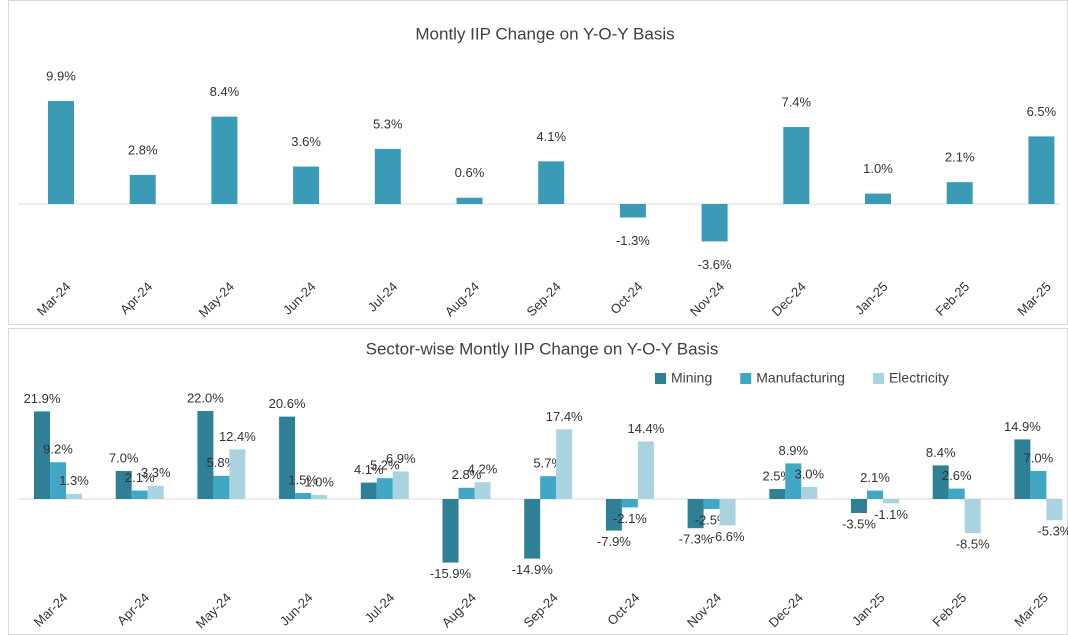 This screenshot has height=635, width=1068. What do you see at coordinates (383, 297) in the screenshot?
I see `x-tick-label: Jul-24` at bounding box center [383, 297].